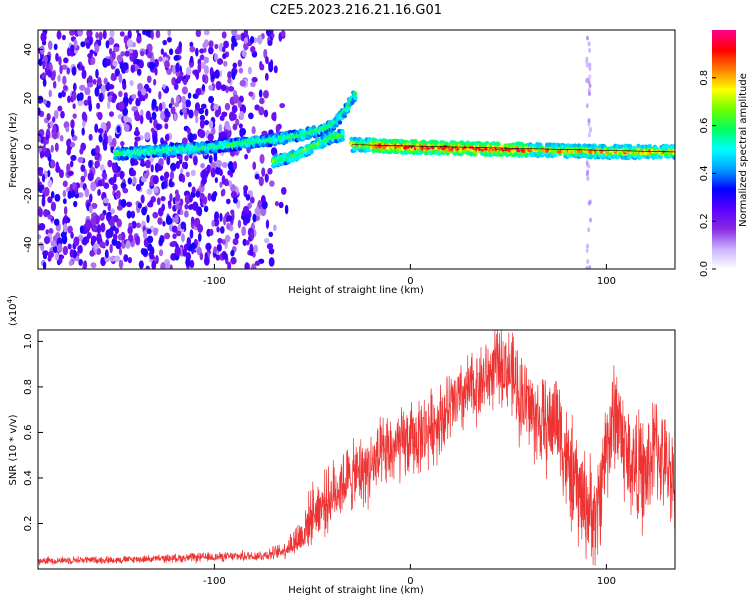  What do you see at coordinates (410, 581) in the screenshot?
I see `x-tick-label: 0` at bounding box center [410, 581].